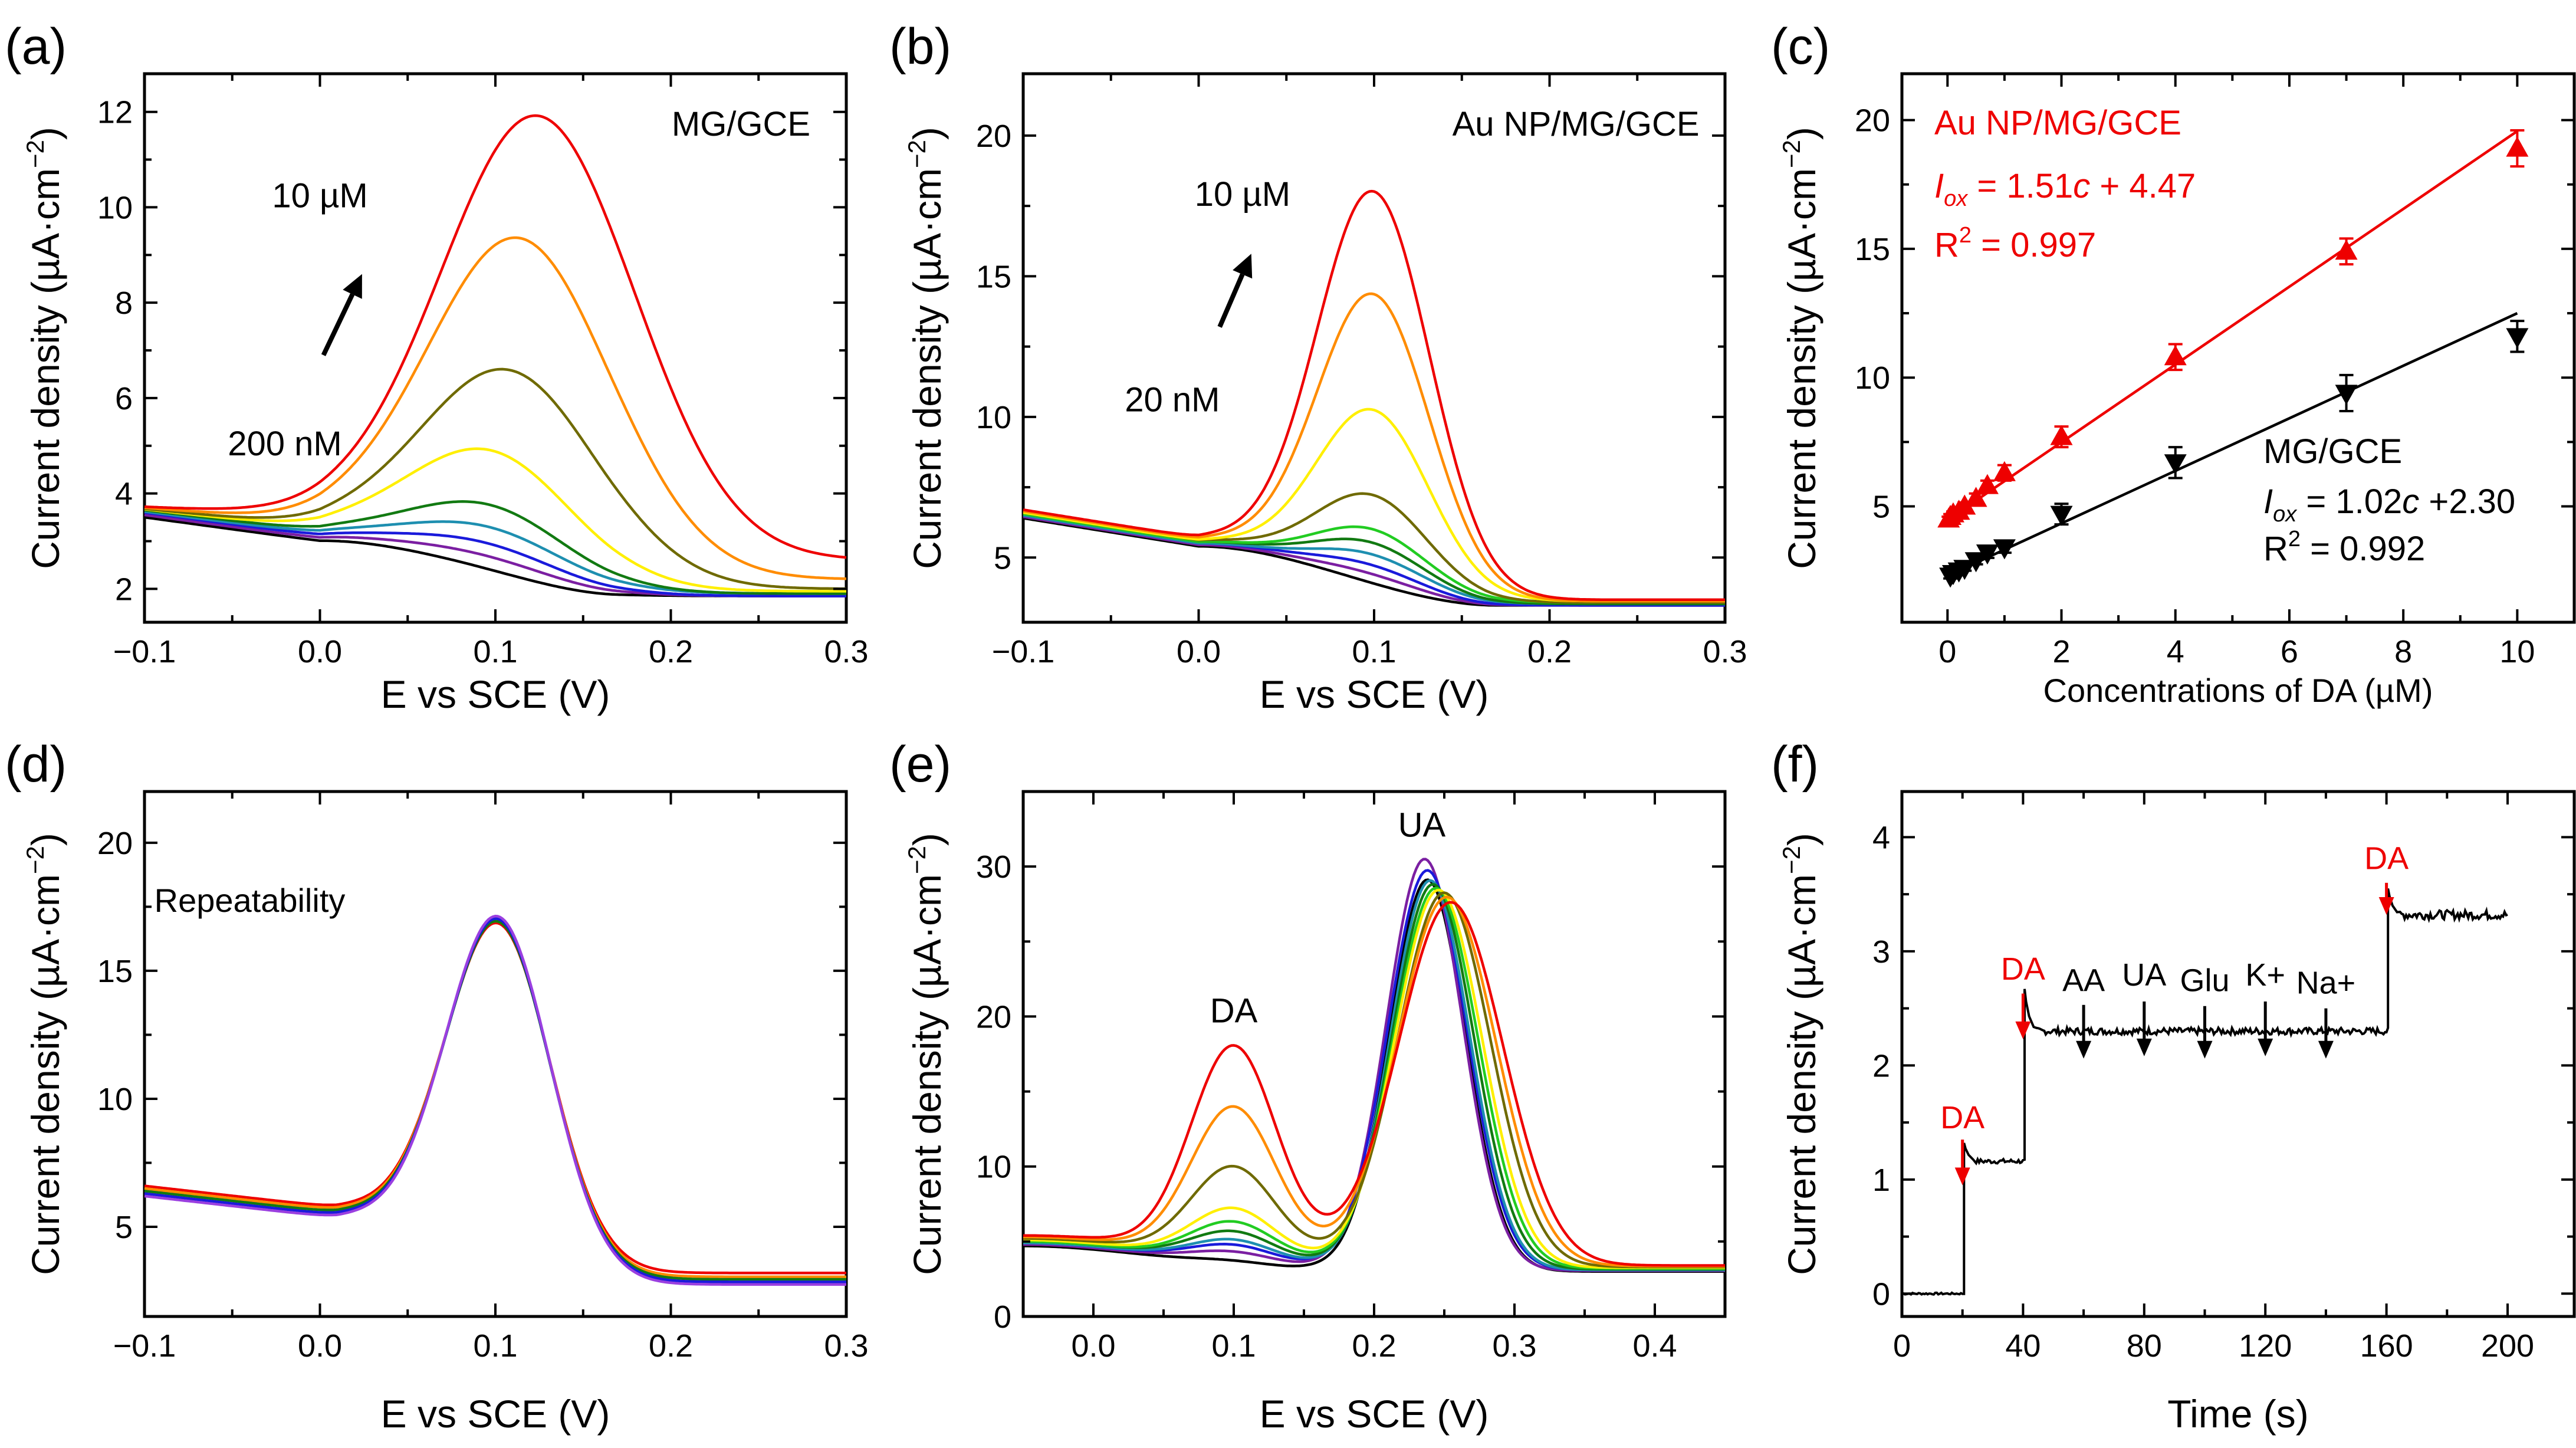 The height and width of the screenshot is (1448, 2576). I want to click on annotation-da: DA, so click(1234, 1011).